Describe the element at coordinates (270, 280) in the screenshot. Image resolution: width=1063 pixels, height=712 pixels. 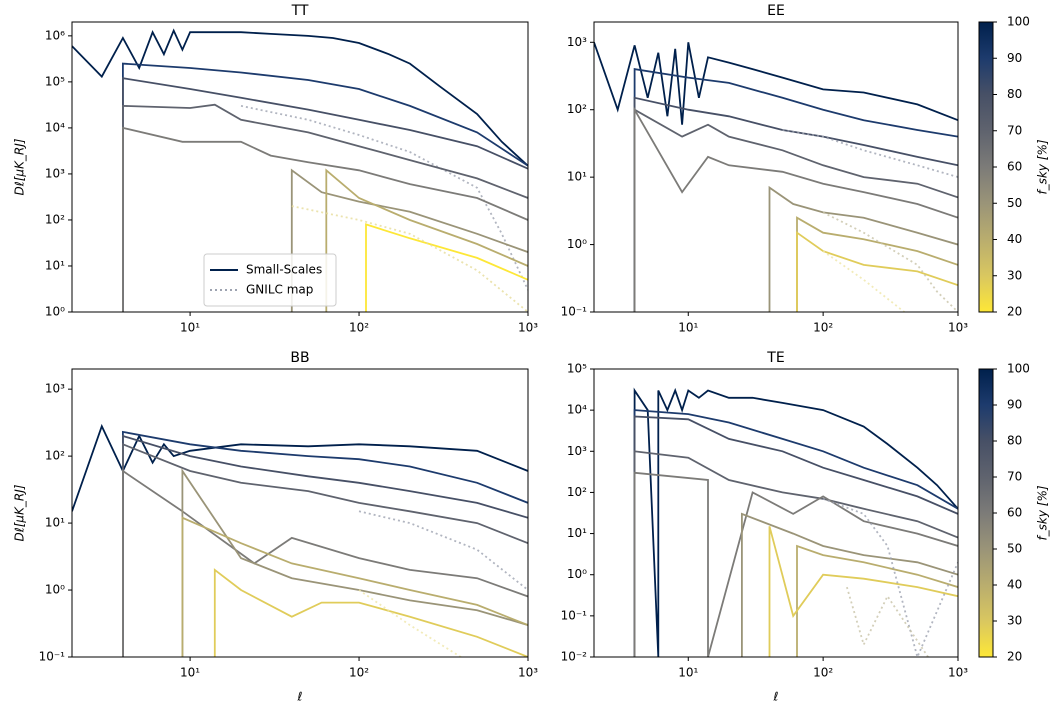
I see `legend-box` at that location.